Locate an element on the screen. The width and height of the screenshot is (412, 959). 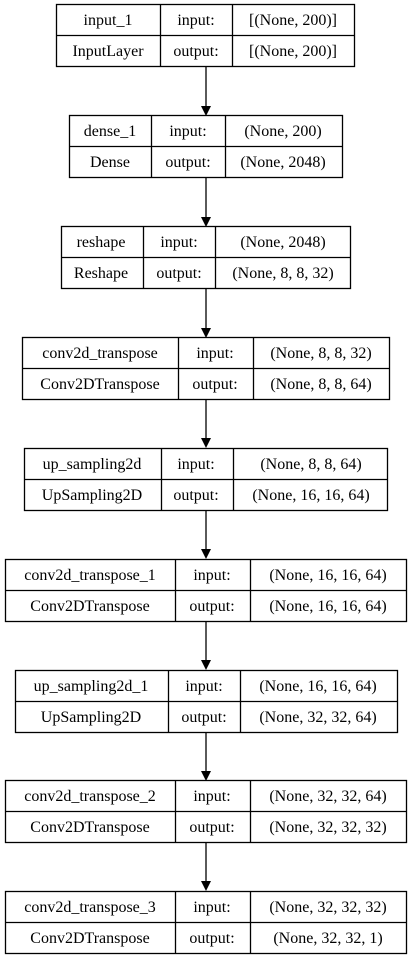
layer-name: conv2d_transpose_1 is located at coordinates (90, 575).